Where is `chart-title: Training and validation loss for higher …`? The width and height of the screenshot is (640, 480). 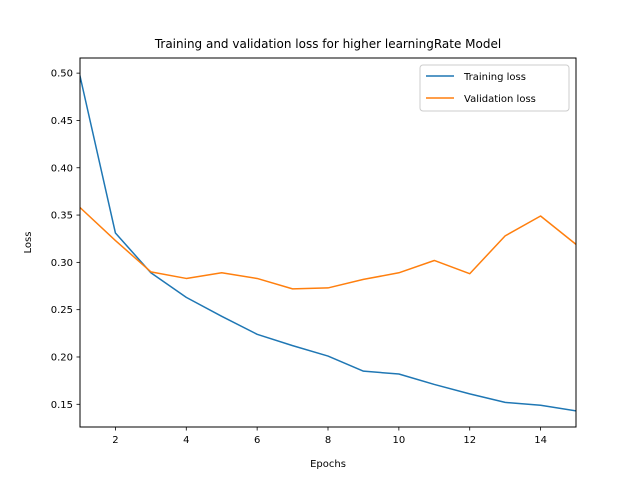 chart-title: Training and validation loss for higher … is located at coordinates (327, 44).